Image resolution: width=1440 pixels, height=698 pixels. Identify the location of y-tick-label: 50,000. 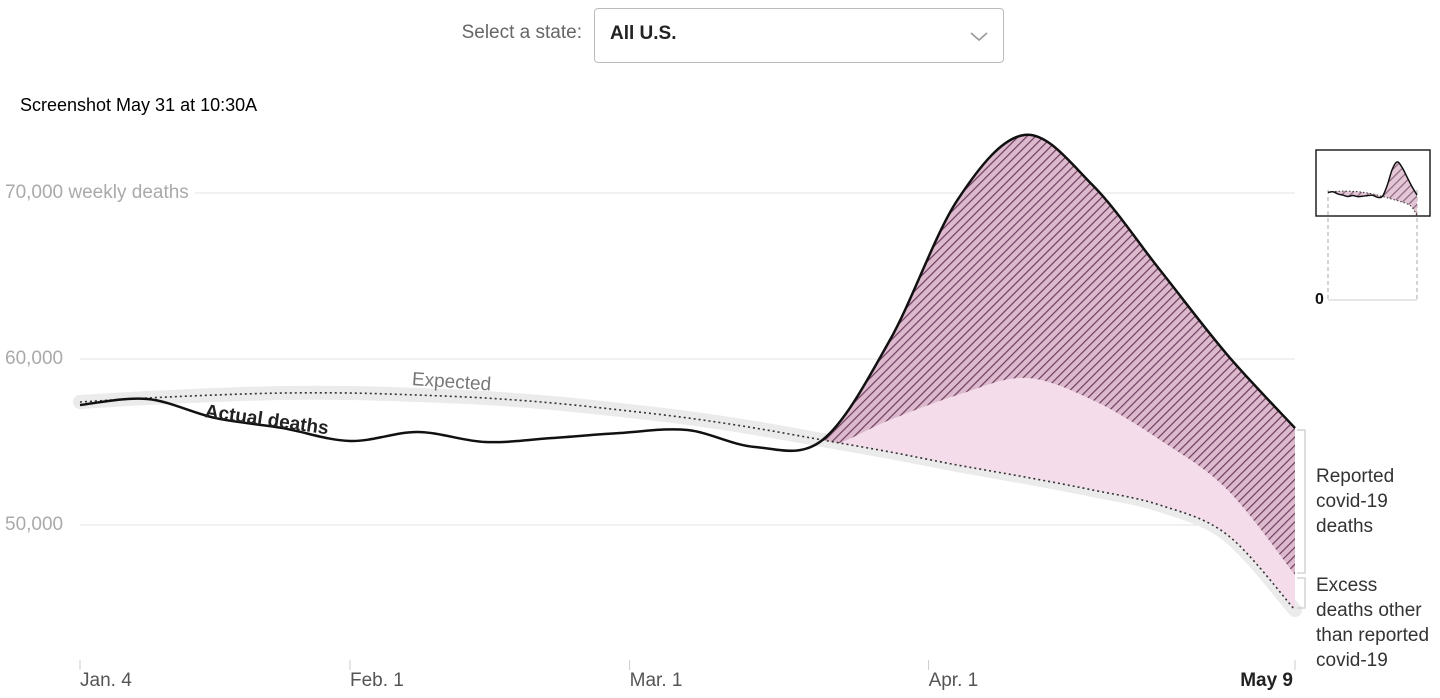
(34, 524).